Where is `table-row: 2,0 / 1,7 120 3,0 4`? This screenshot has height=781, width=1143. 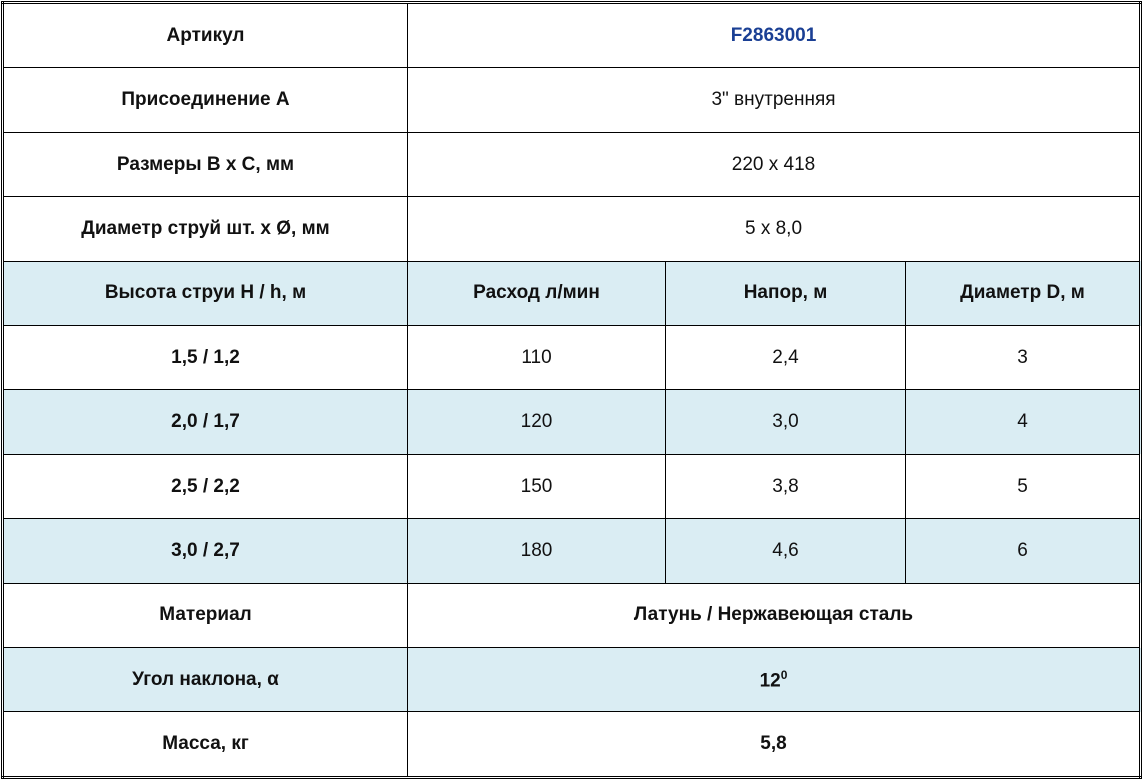 table-row: 2,0 / 1,7 120 3,0 4 is located at coordinates (571, 422).